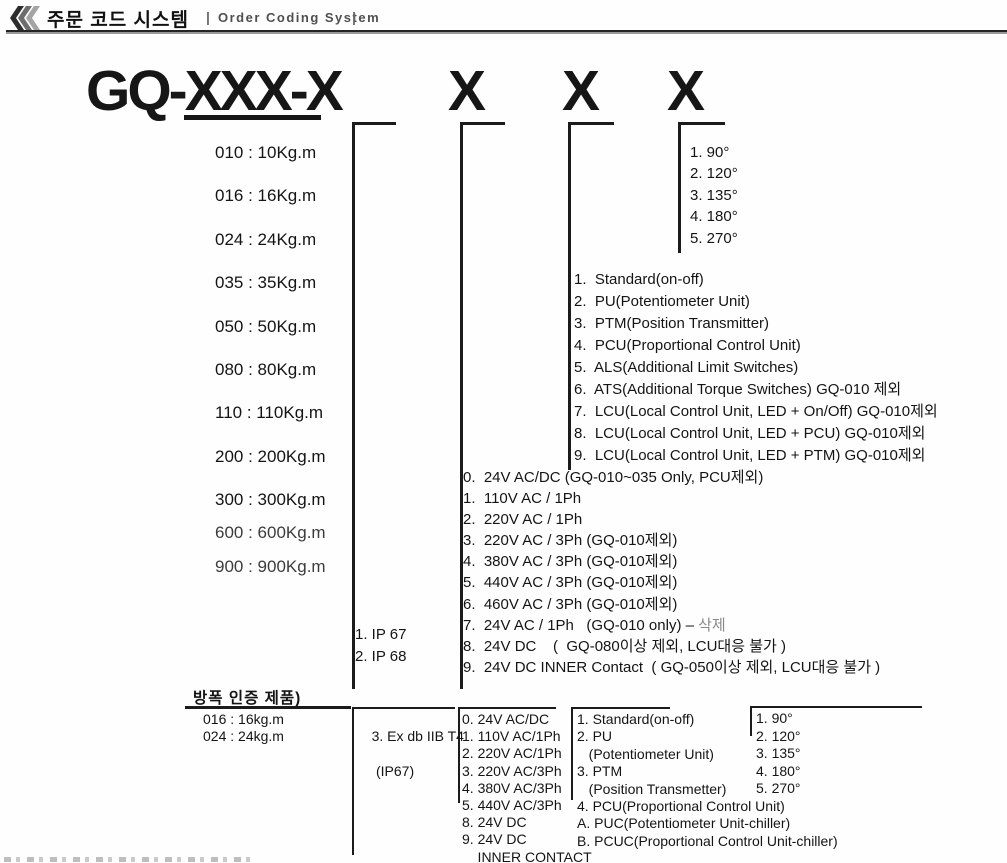 The width and height of the screenshot is (1007, 863). I want to click on explosion-power-item: 0. 24V AC/DC, so click(506, 719).